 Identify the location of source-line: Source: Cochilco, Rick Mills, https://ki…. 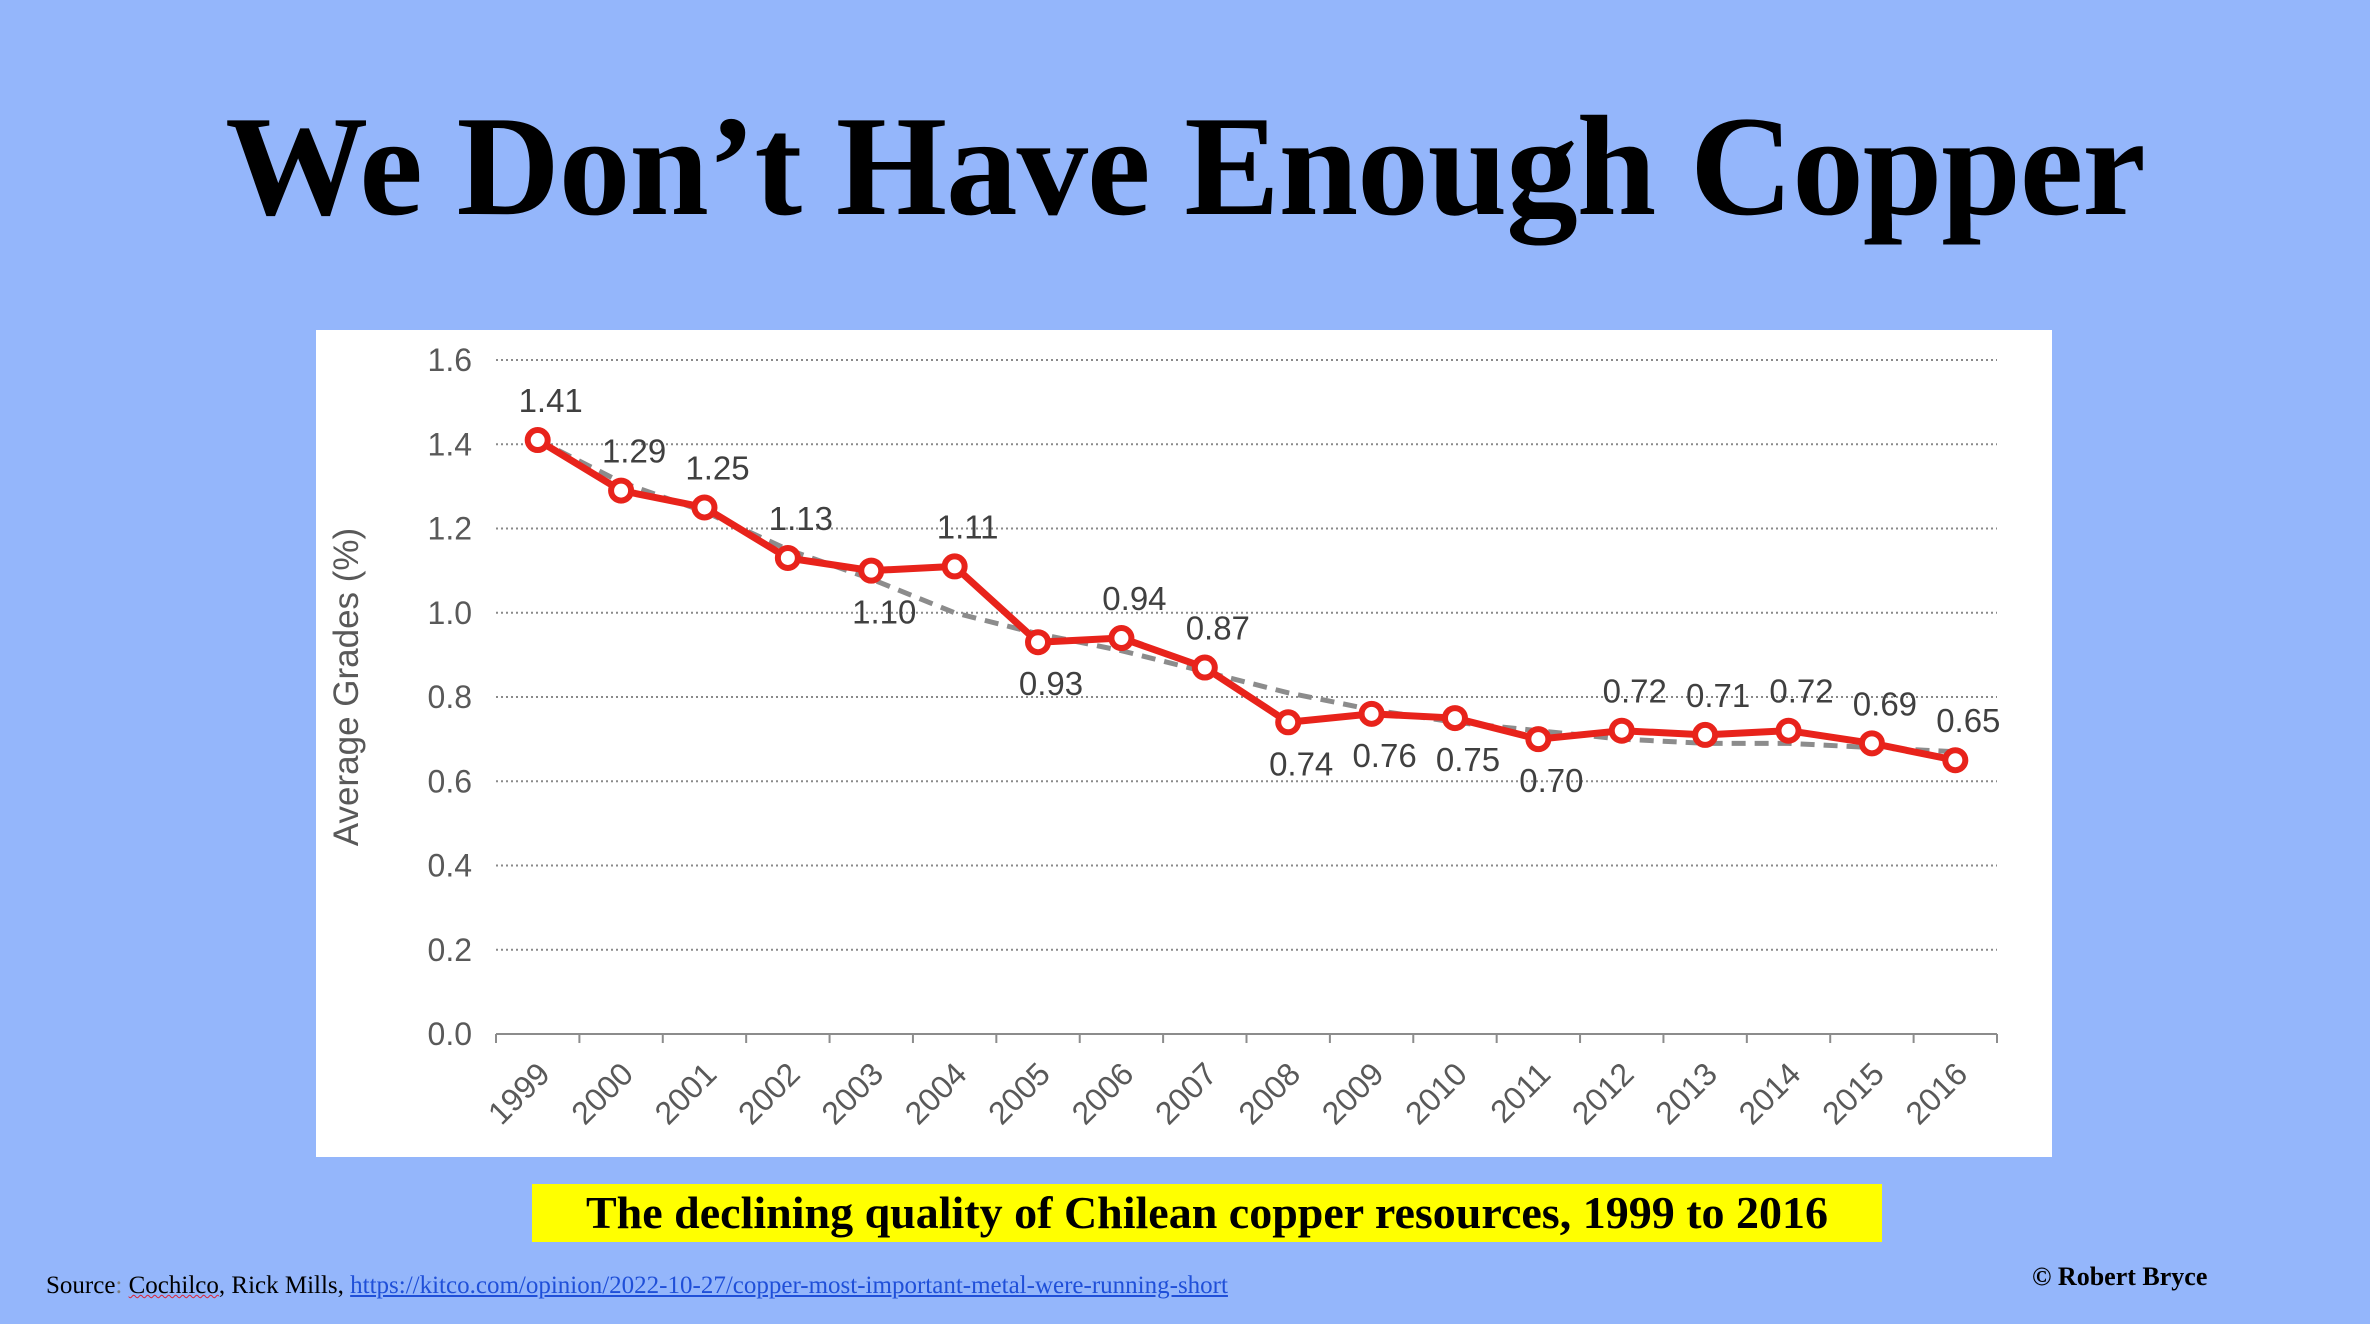
(637, 1286).